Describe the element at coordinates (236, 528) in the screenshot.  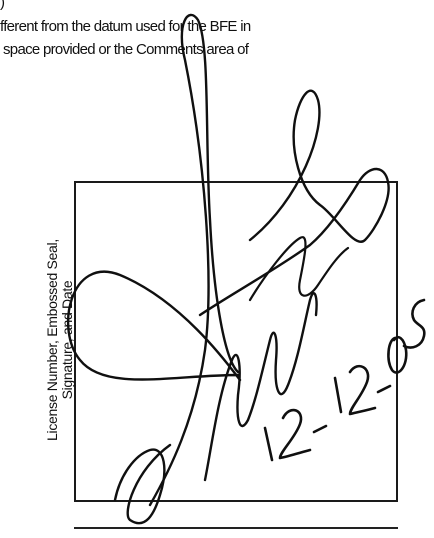
I see `signature-underline` at that location.